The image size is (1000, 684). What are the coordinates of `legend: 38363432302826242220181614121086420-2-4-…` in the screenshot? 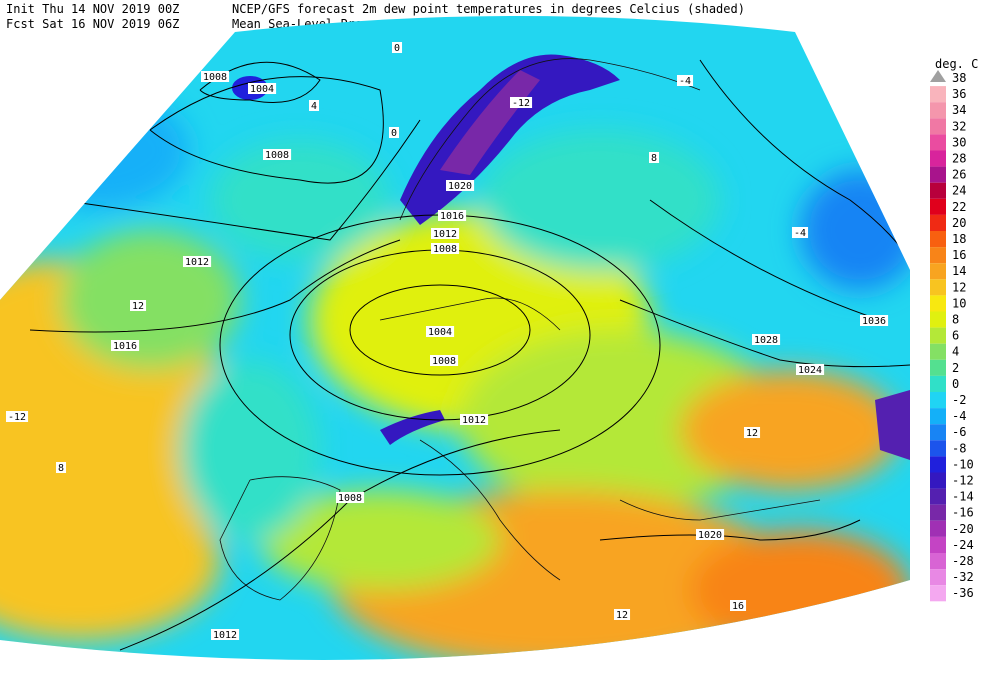 It's located at (952, 336).